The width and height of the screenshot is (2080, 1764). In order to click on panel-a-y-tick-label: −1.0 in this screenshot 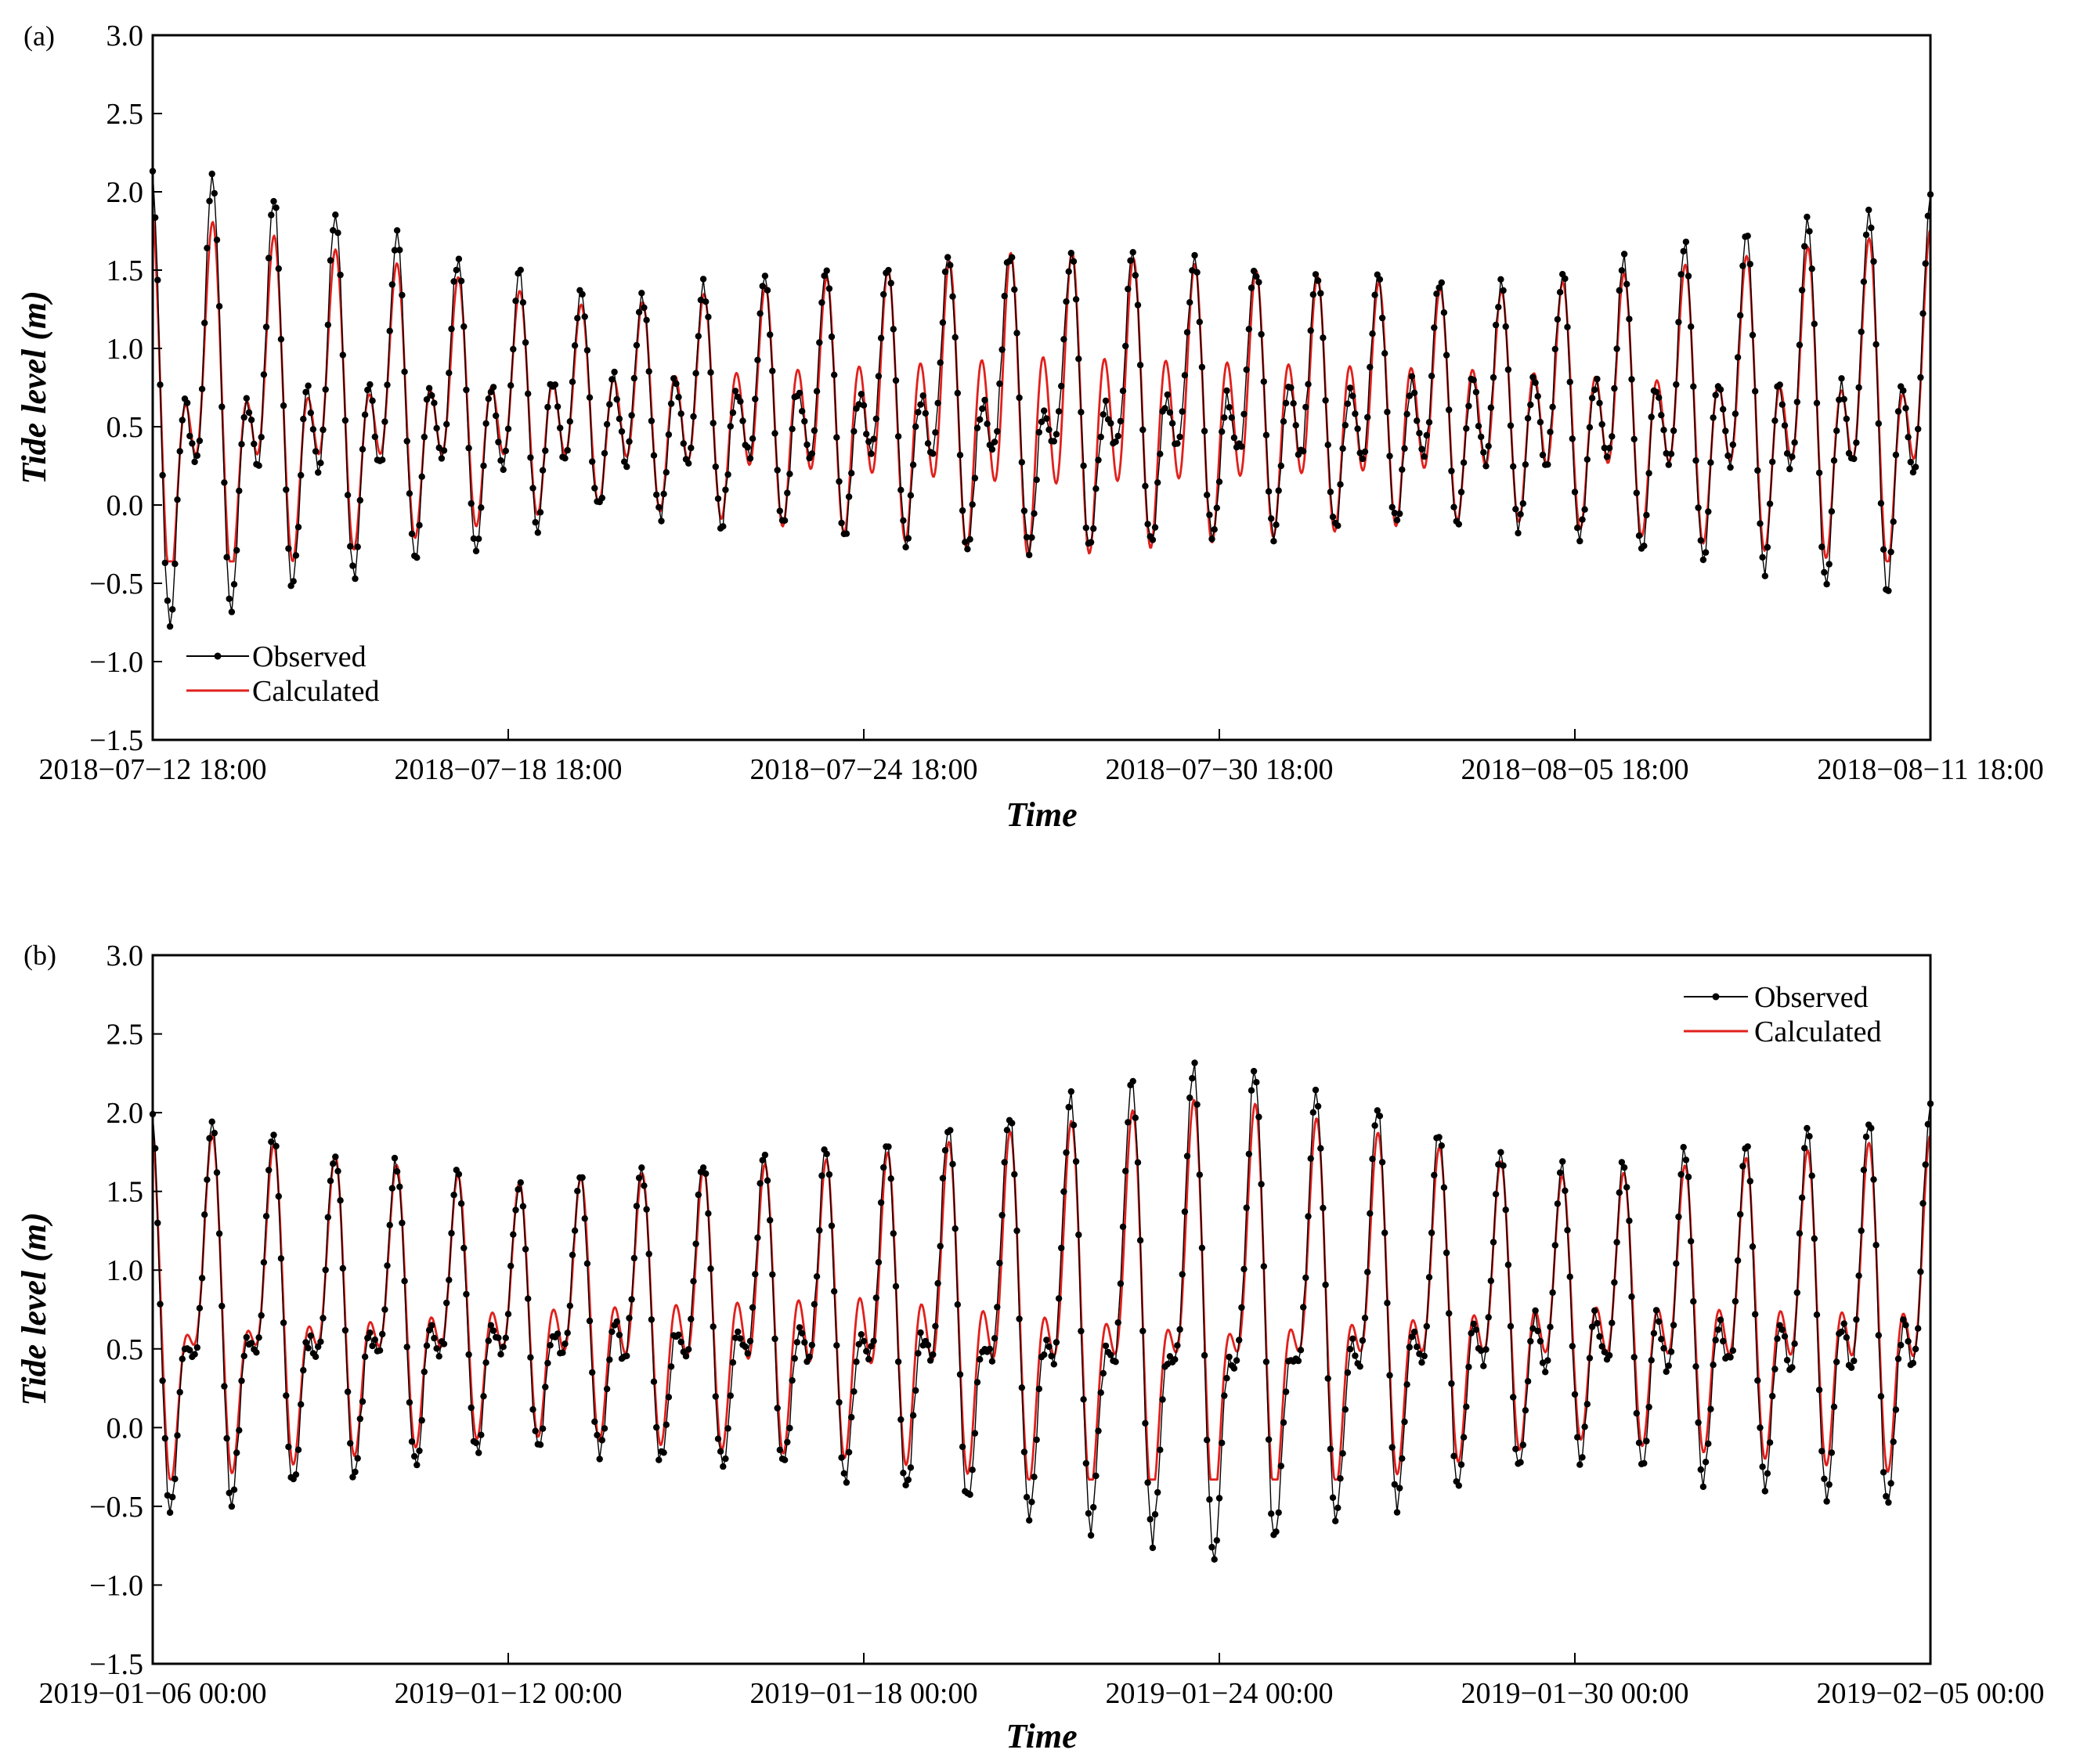, I will do `click(116, 662)`.